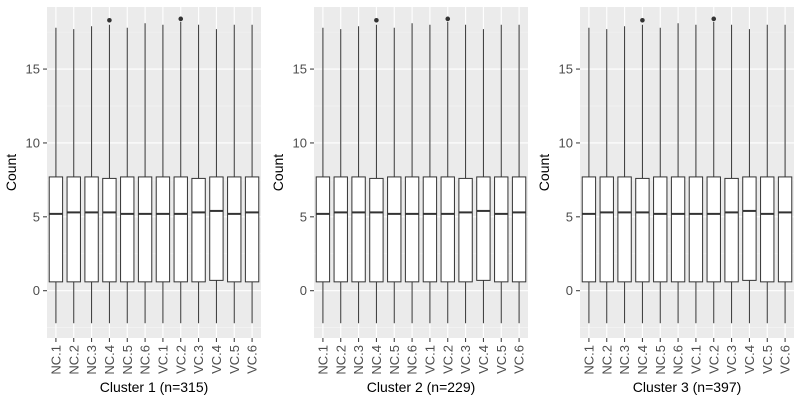 This screenshot has width=800, height=400. What do you see at coordinates (687, 387) in the screenshot?
I see `x-axis-title: Cluster 3 (n=397)` at bounding box center [687, 387].